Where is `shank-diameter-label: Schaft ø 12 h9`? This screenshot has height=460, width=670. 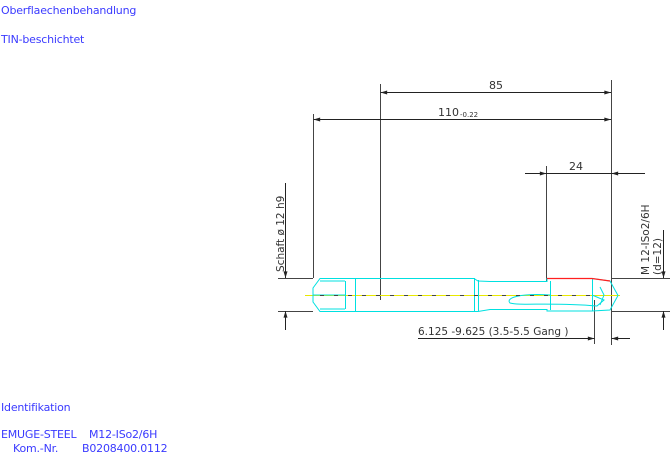 shank-diameter-label: Schaft ø 12 h9 is located at coordinates (281, 234).